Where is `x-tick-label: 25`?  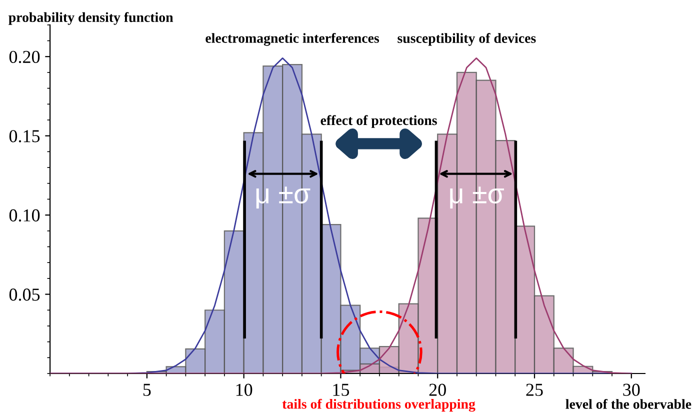 x-tick-label: 25 is located at coordinates (534, 390).